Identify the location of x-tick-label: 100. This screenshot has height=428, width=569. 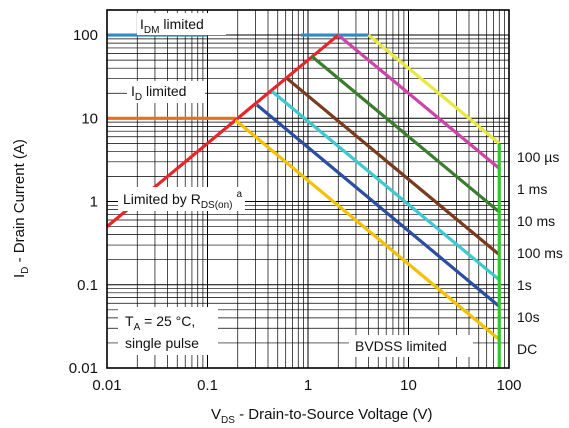
(508, 385).